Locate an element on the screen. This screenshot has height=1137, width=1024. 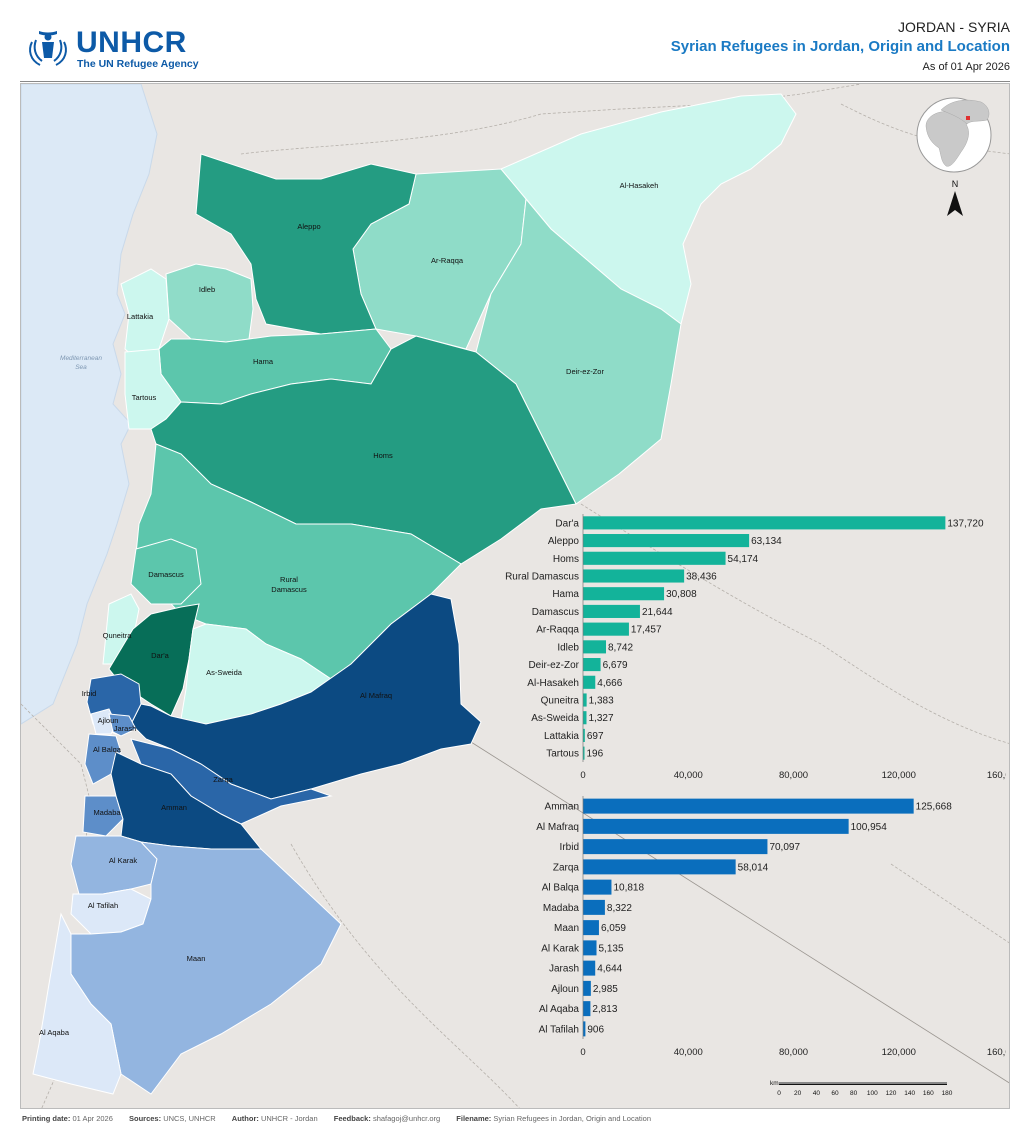
scale-tick-label: 160 is located at coordinates (928, 1093).